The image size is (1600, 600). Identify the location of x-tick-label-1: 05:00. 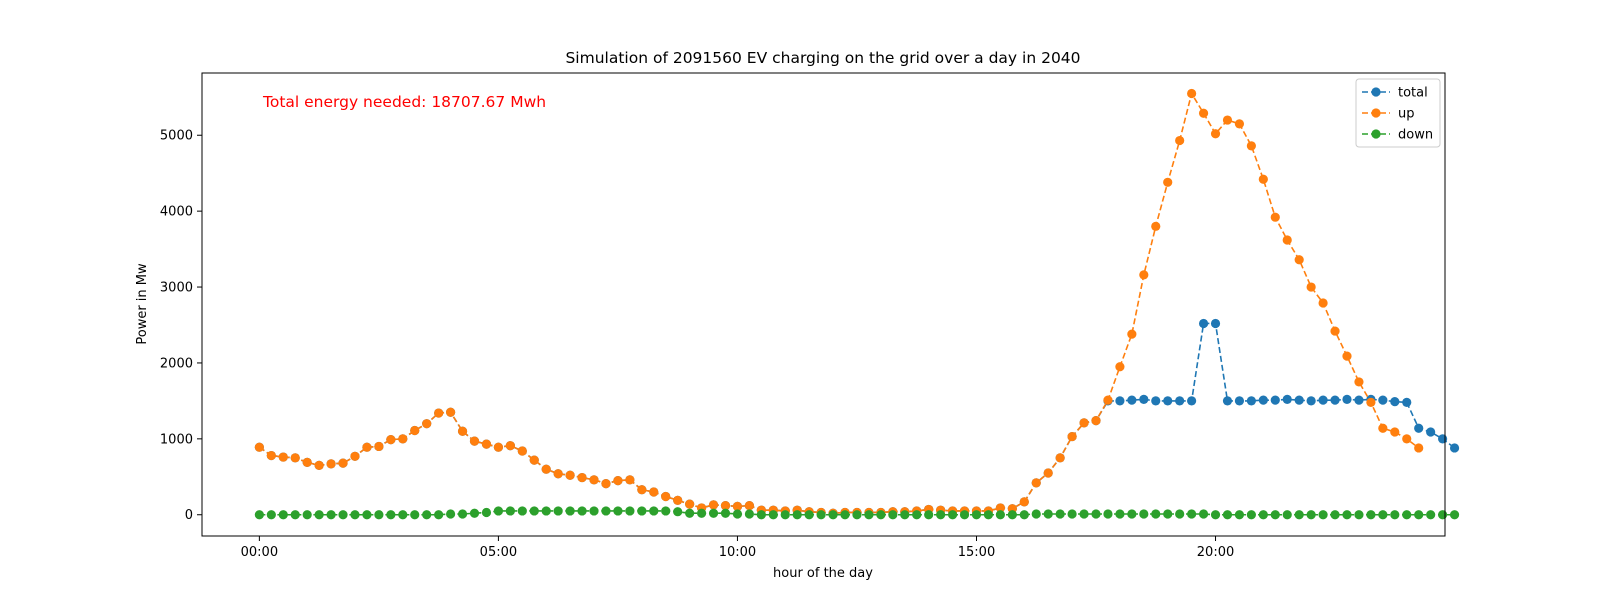
(498, 552).